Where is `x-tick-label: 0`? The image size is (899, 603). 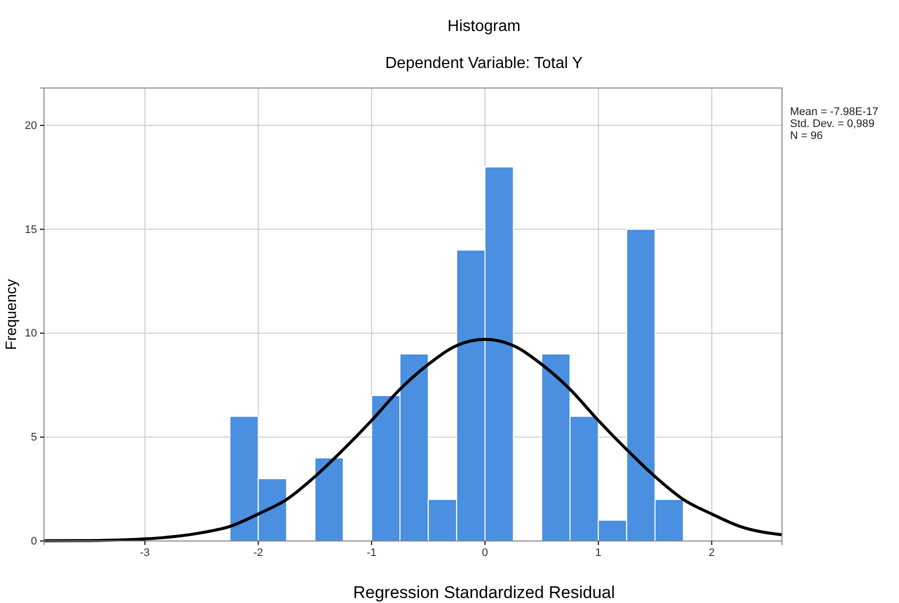
x-tick-label: 0 is located at coordinates (485, 552).